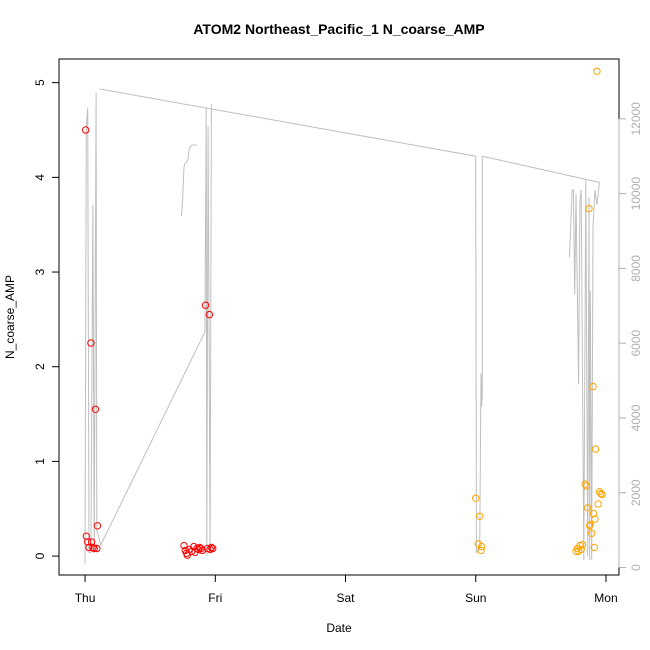 This screenshot has width=650, height=650. What do you see at coordinates (475, 598) in the screenshot?
I see `x-tick-label: Sun` at bounding box center [475, 598].